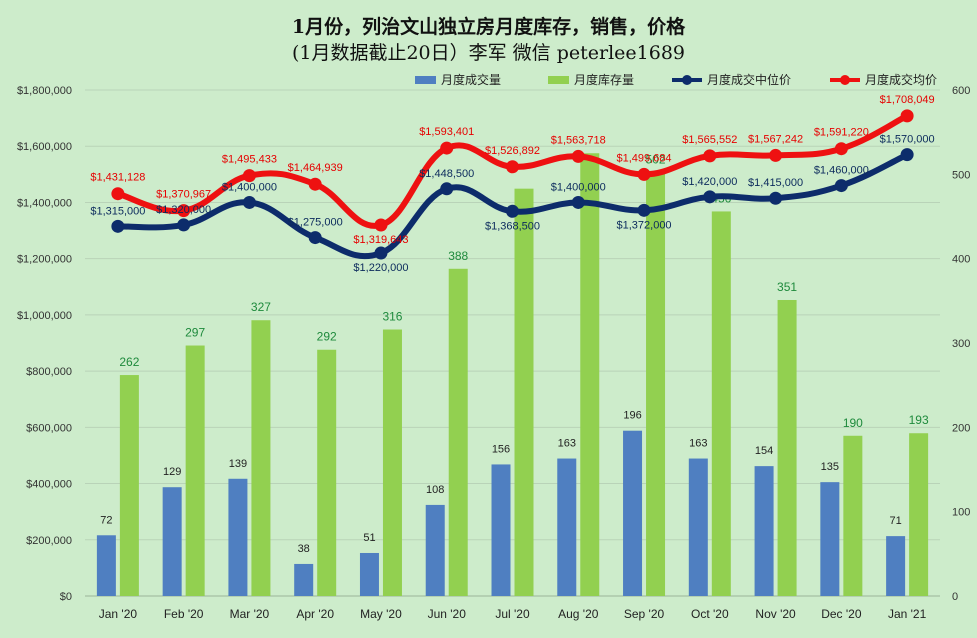  I want to click on data-label-volume: 72, so click(106, 520).